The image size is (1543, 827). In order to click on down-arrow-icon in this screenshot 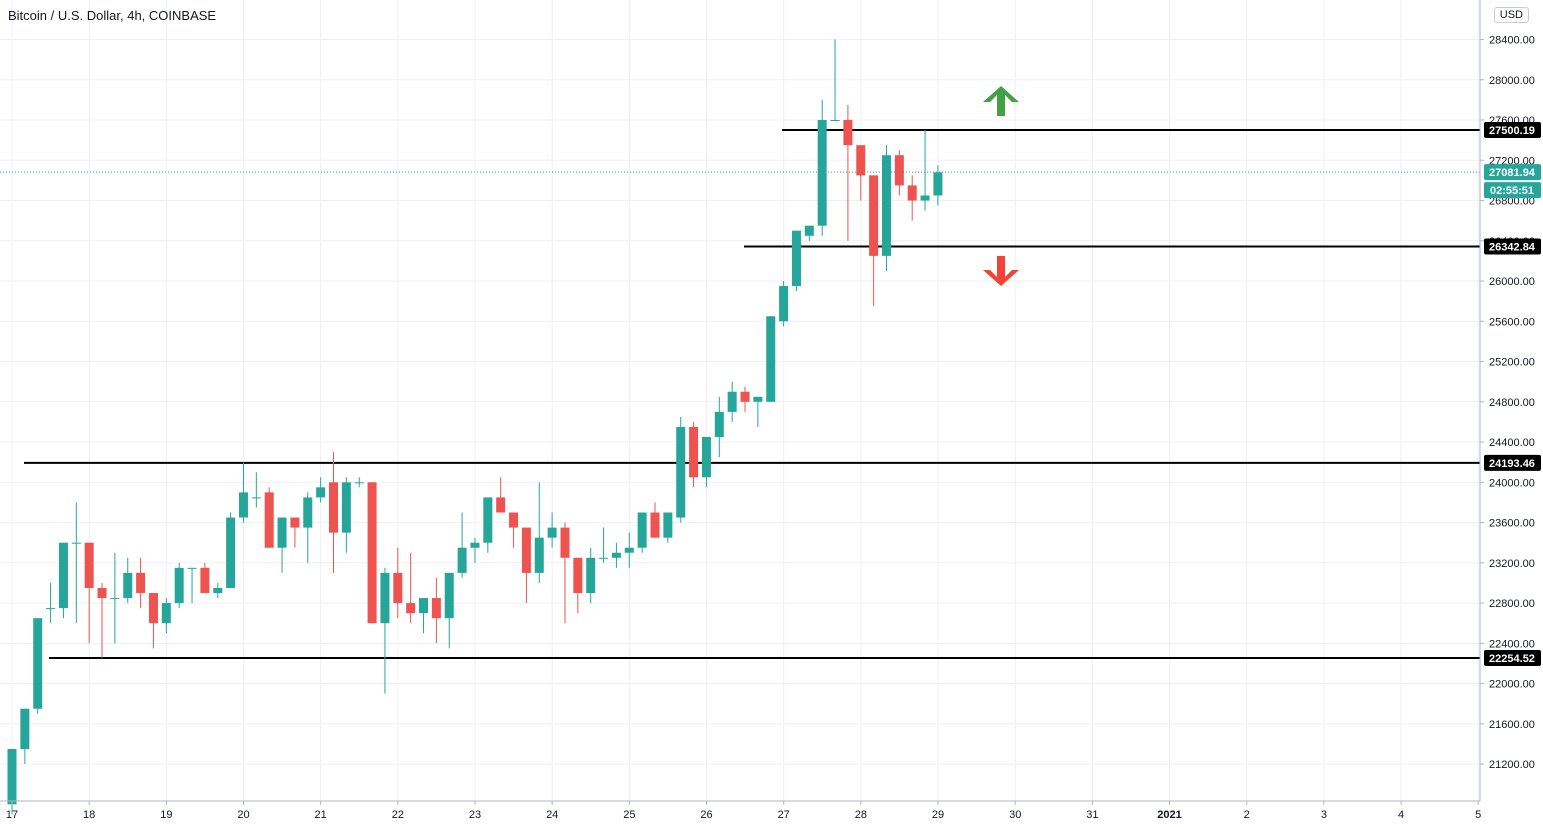, I will do `click(1001, 271)`.